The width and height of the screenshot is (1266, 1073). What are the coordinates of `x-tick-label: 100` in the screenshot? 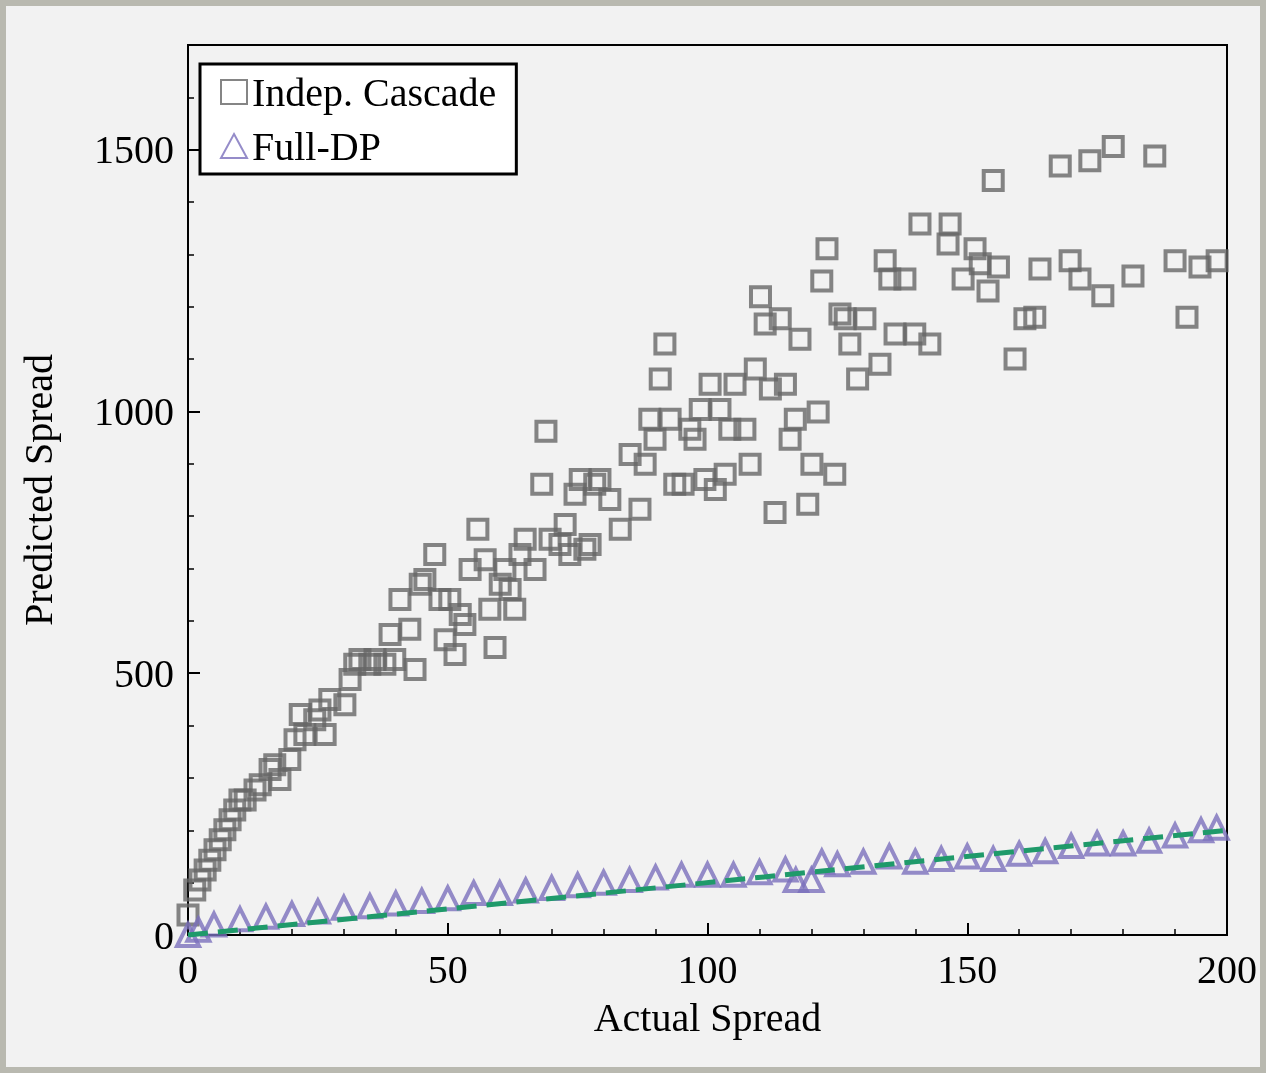 It's located at (707, 969).